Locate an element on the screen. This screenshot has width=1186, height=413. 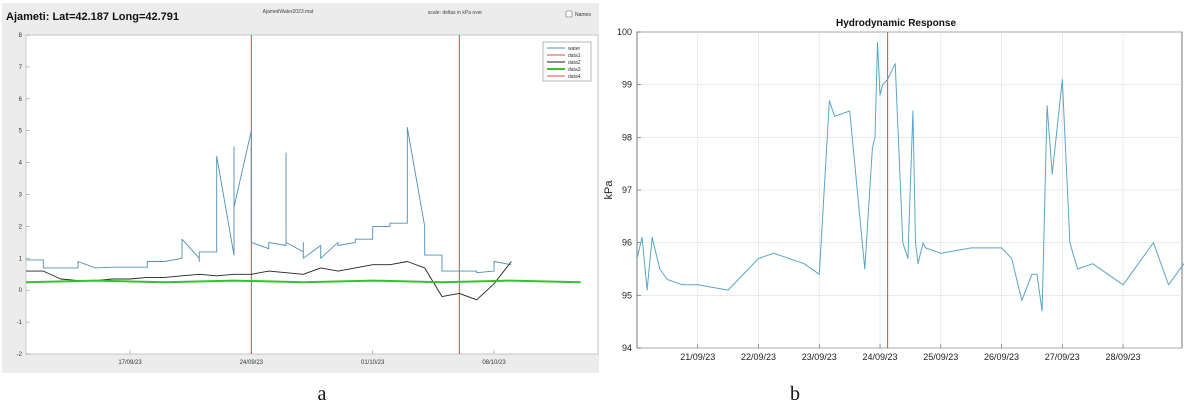
panel-a-x-tick-label: 01/10/23 is located at coordinates (373, 363).